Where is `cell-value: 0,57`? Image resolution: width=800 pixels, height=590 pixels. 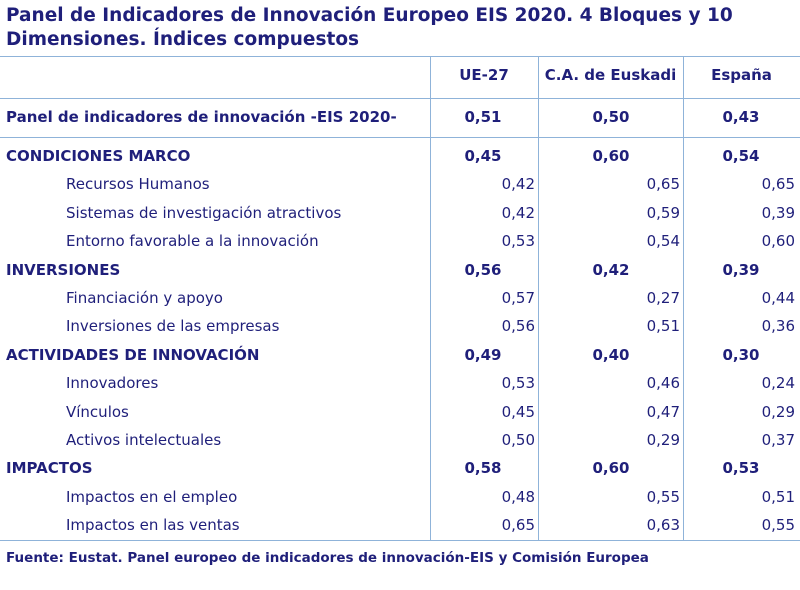
cell-value: 0,57 is located at coordinates (518, 298).